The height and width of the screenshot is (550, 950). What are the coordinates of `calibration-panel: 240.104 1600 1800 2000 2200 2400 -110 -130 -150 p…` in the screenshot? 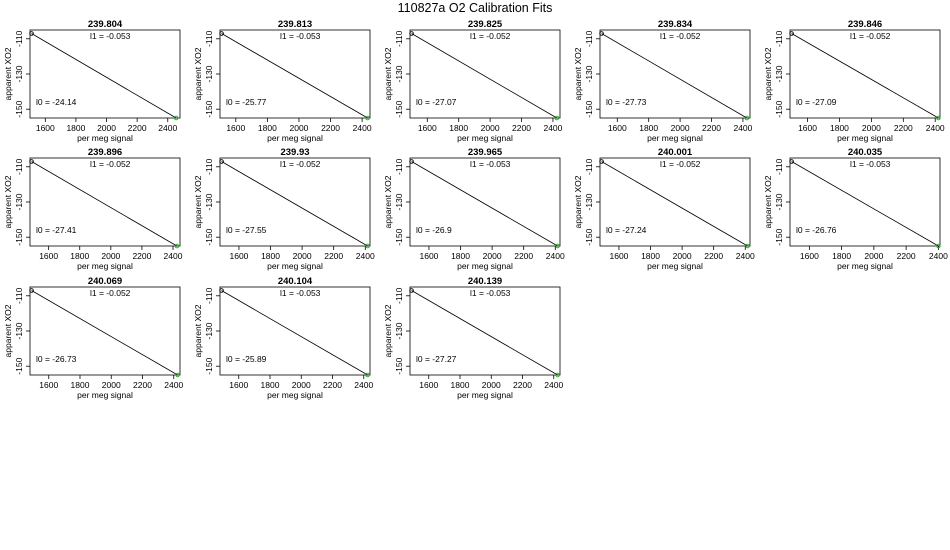 It's located at (283, 338).